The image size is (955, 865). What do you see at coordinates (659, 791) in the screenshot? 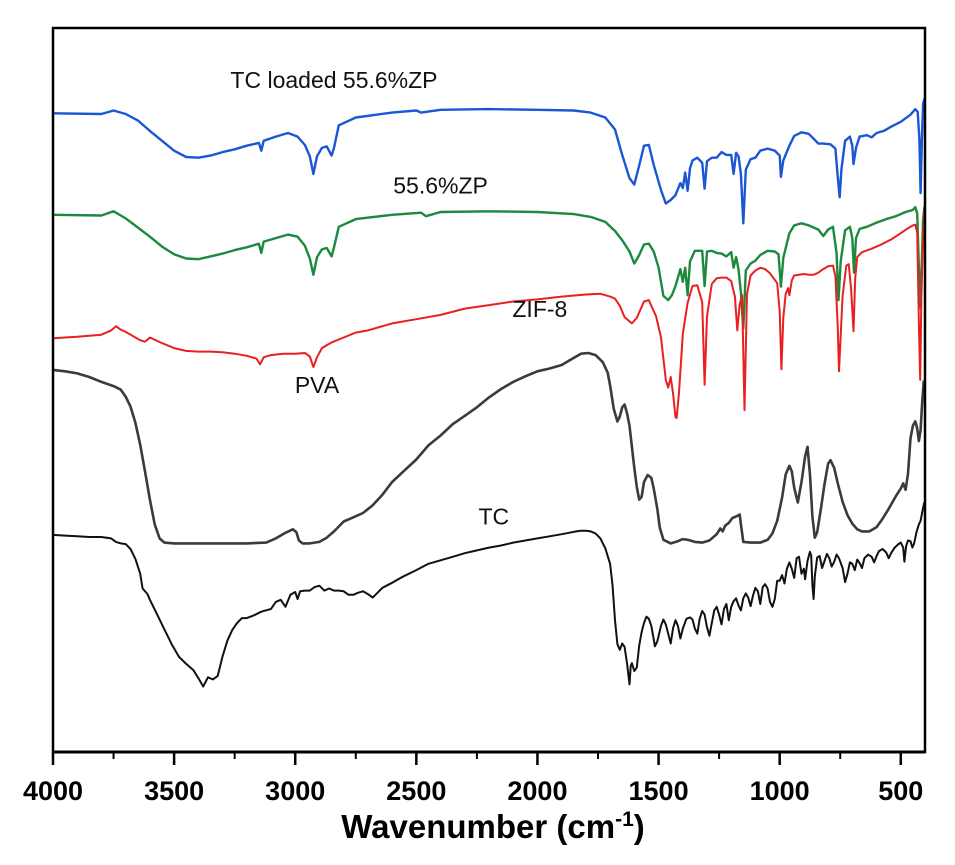
I see `x-tick-label: 1500` at bounding box center [659, 791].